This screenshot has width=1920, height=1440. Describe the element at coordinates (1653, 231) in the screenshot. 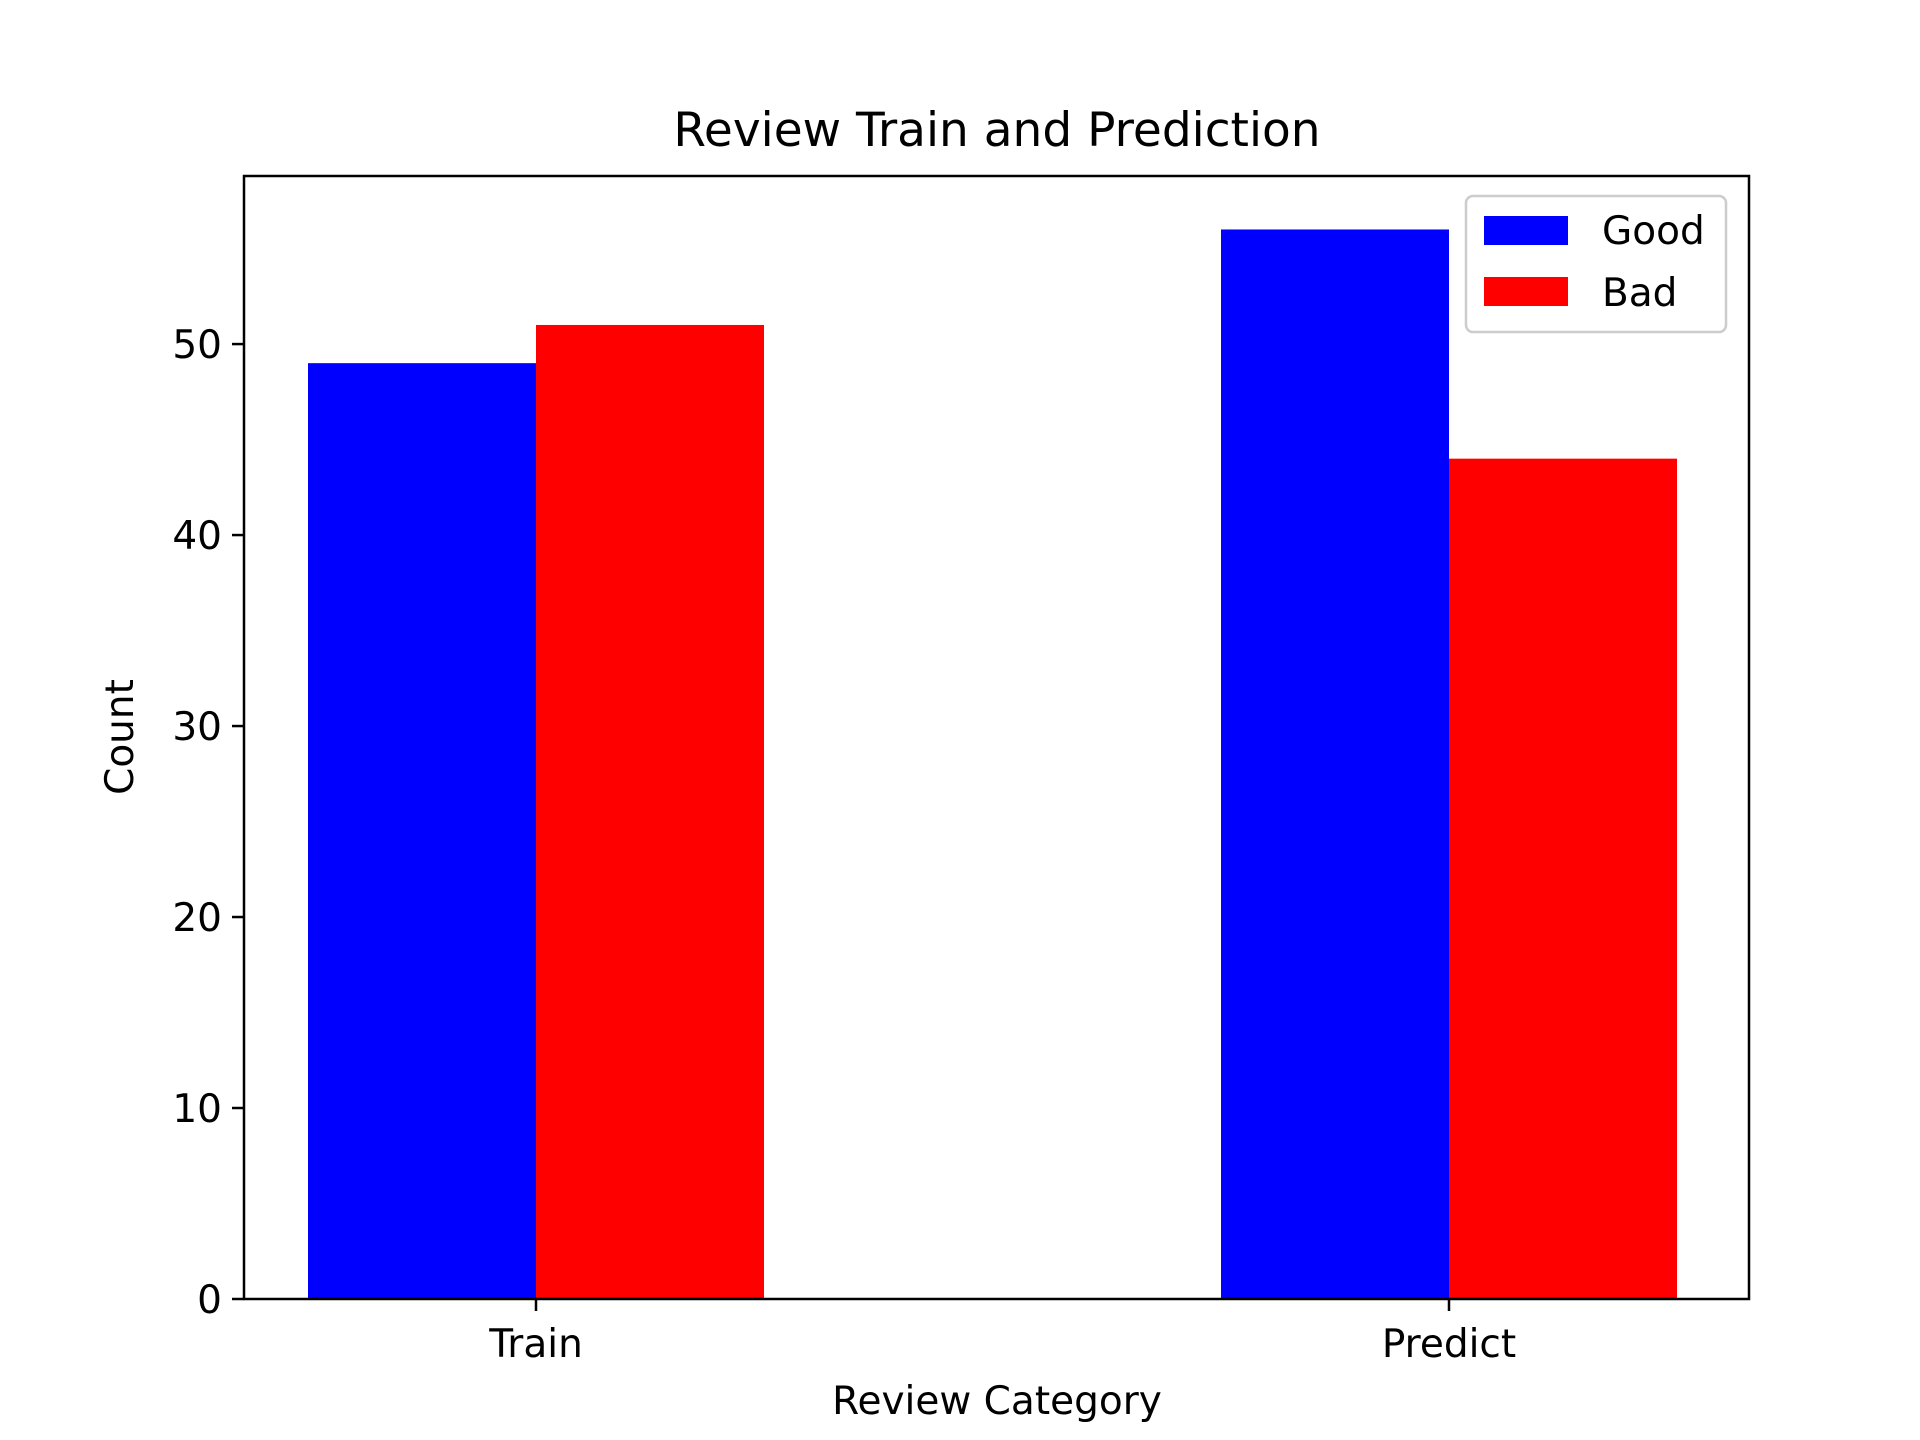

I see `legend-label-good: Good` at that location.